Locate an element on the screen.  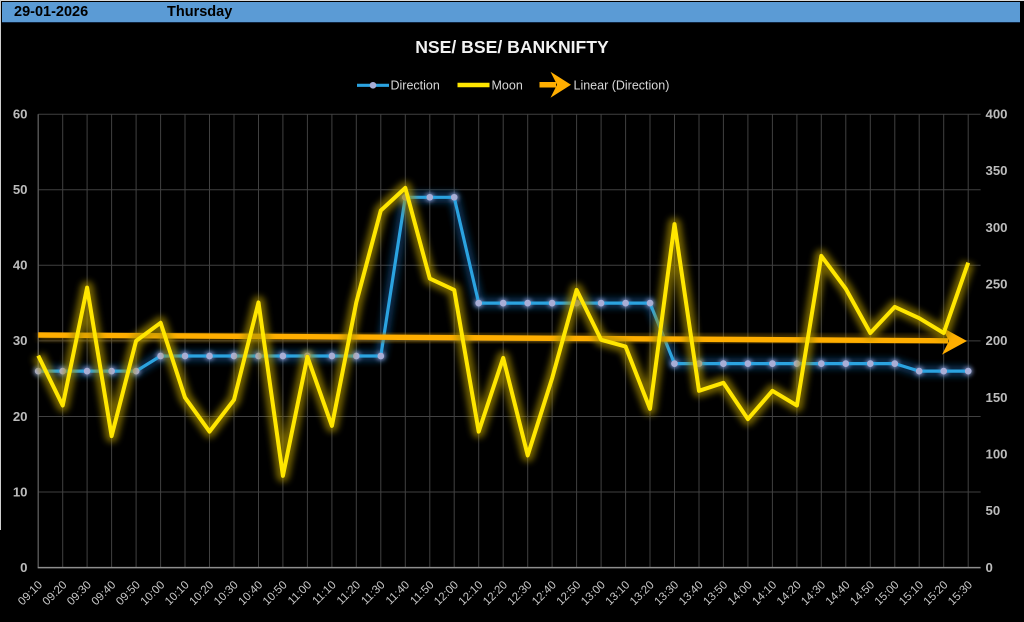
svg-text: 400 is located at coordinates (997, 114).